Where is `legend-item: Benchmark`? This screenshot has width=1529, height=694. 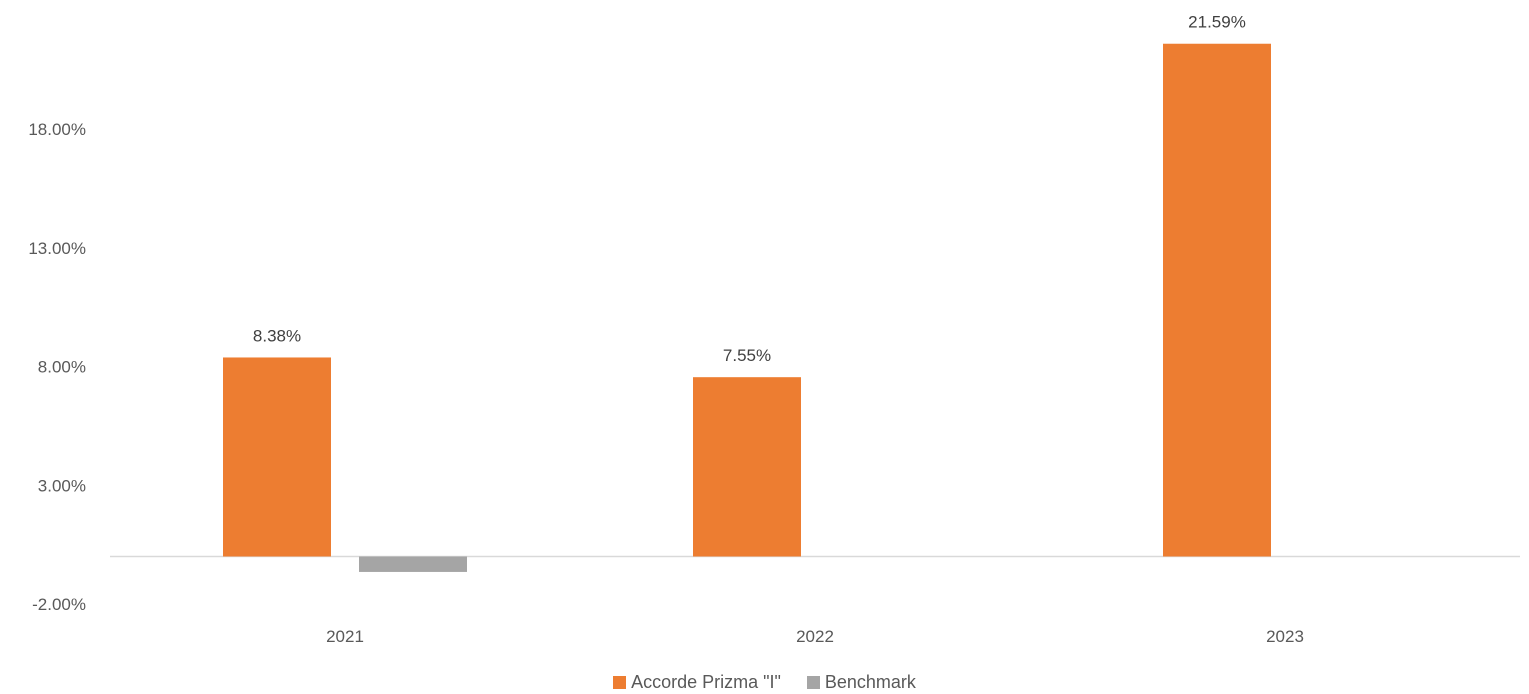 legend-item: Benchmark is located at coordinates (861, 682).